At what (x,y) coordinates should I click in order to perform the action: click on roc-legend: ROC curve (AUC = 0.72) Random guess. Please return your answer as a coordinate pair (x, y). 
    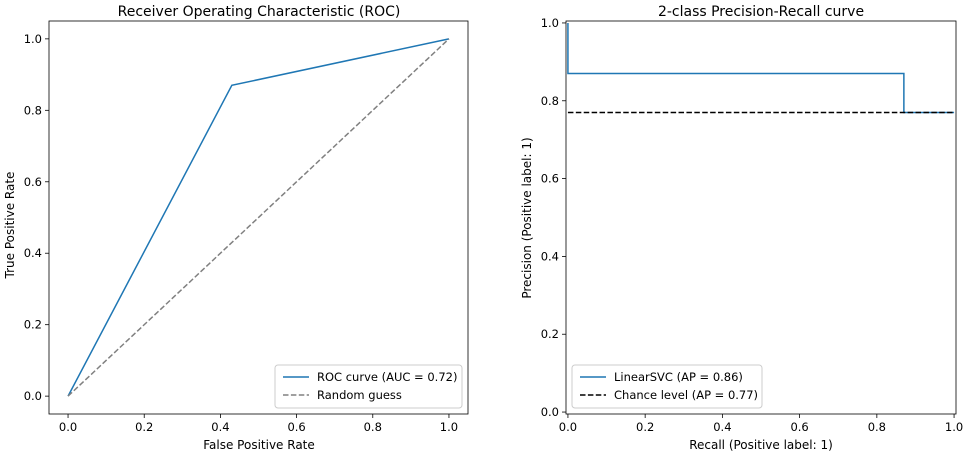
    Looking at the image, I should click on (368, 386).